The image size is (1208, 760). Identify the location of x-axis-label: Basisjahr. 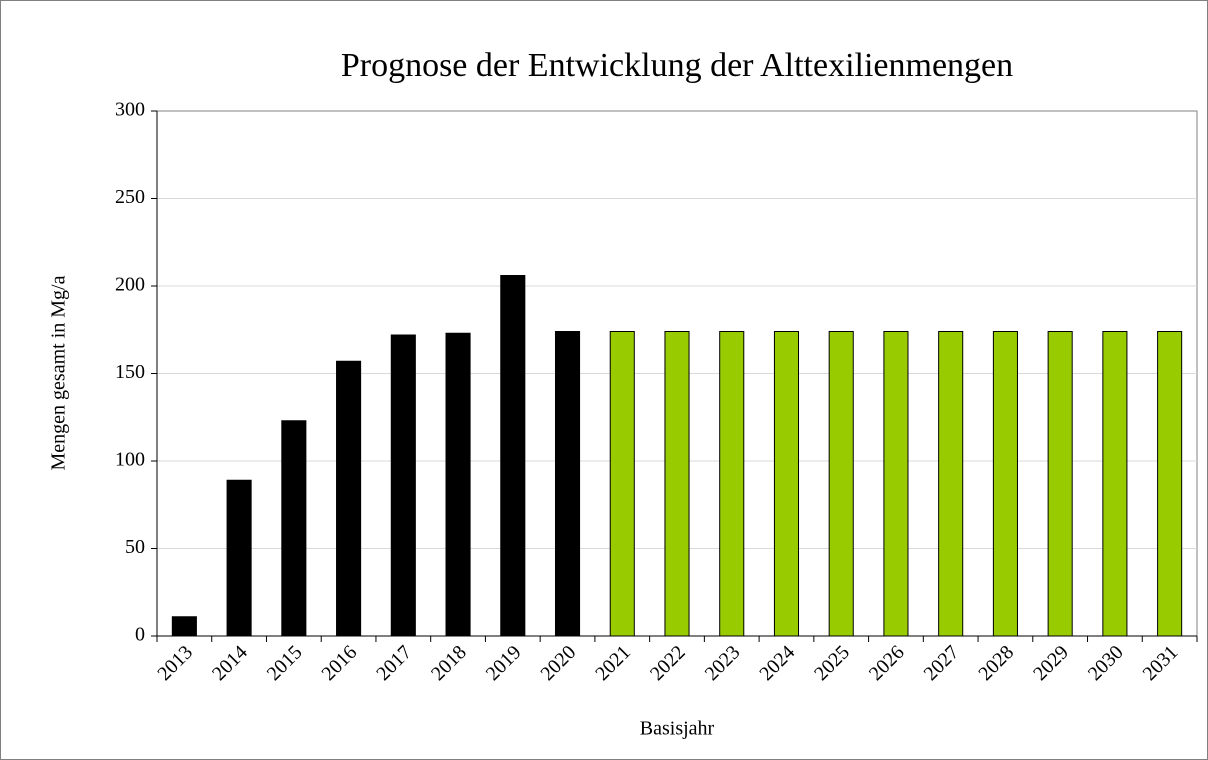
(677, 729).